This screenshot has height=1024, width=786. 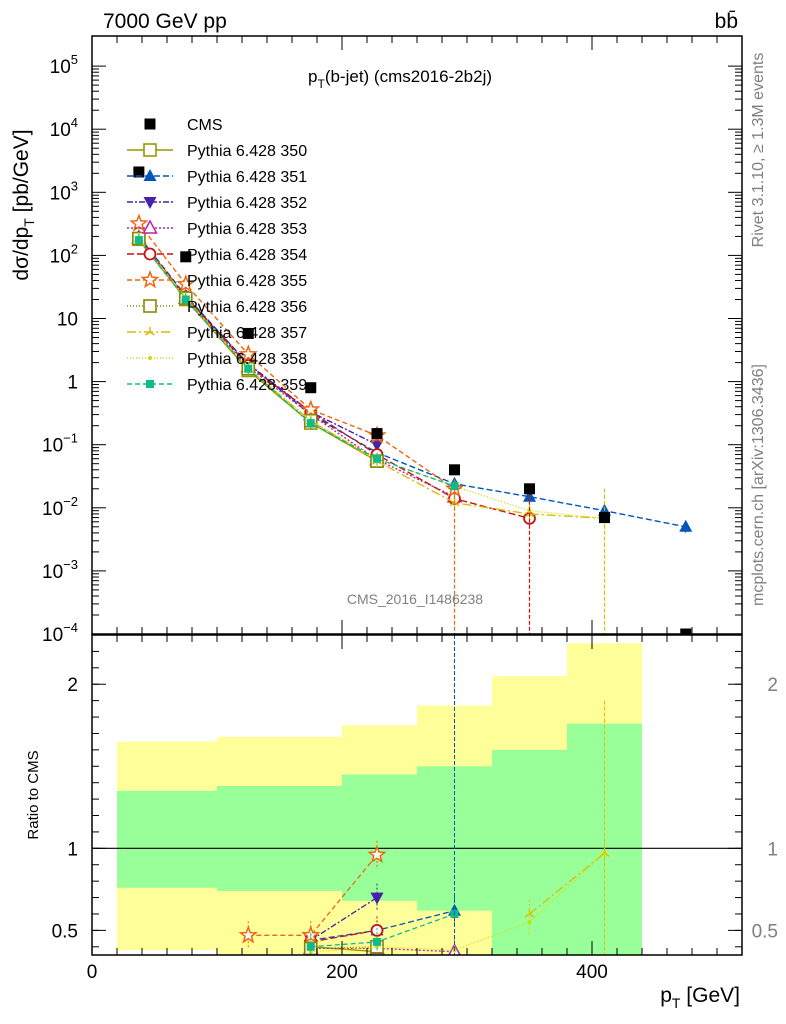 What do you see at coordinates (247, 229) in the screenshot?
I see `legend-label: Pythia 6.428 353` at bounding box center [247, 229].